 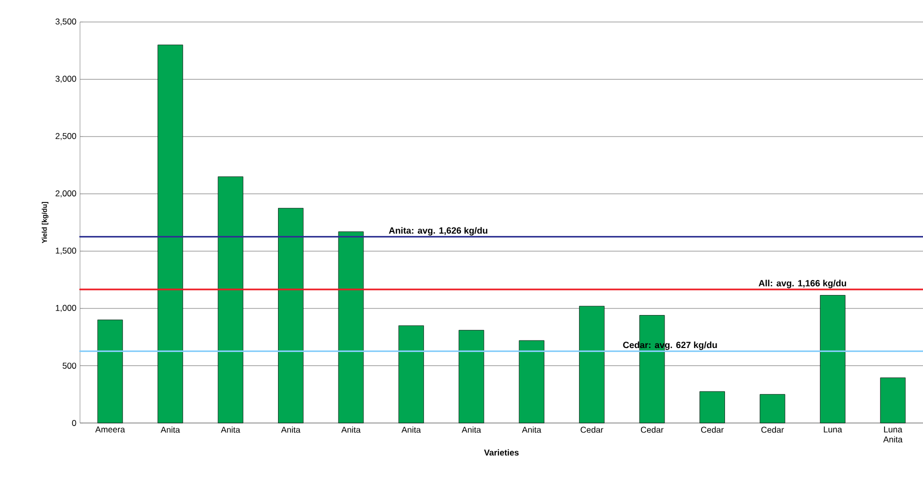 What do you see at coordinates (69, 365) in the screenshot?
I see `y-tick-label: 500` at bounding box center [69, 365].